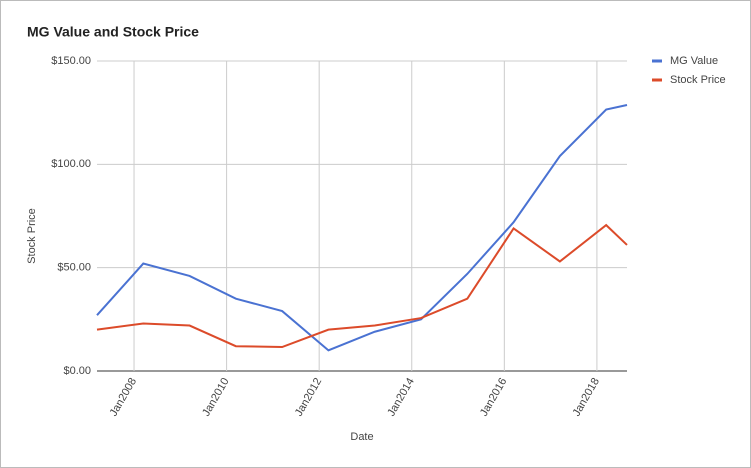 This screenshot has height=468, width=751. I want to click on y-tick-label: $0.00, so click(77, 371).